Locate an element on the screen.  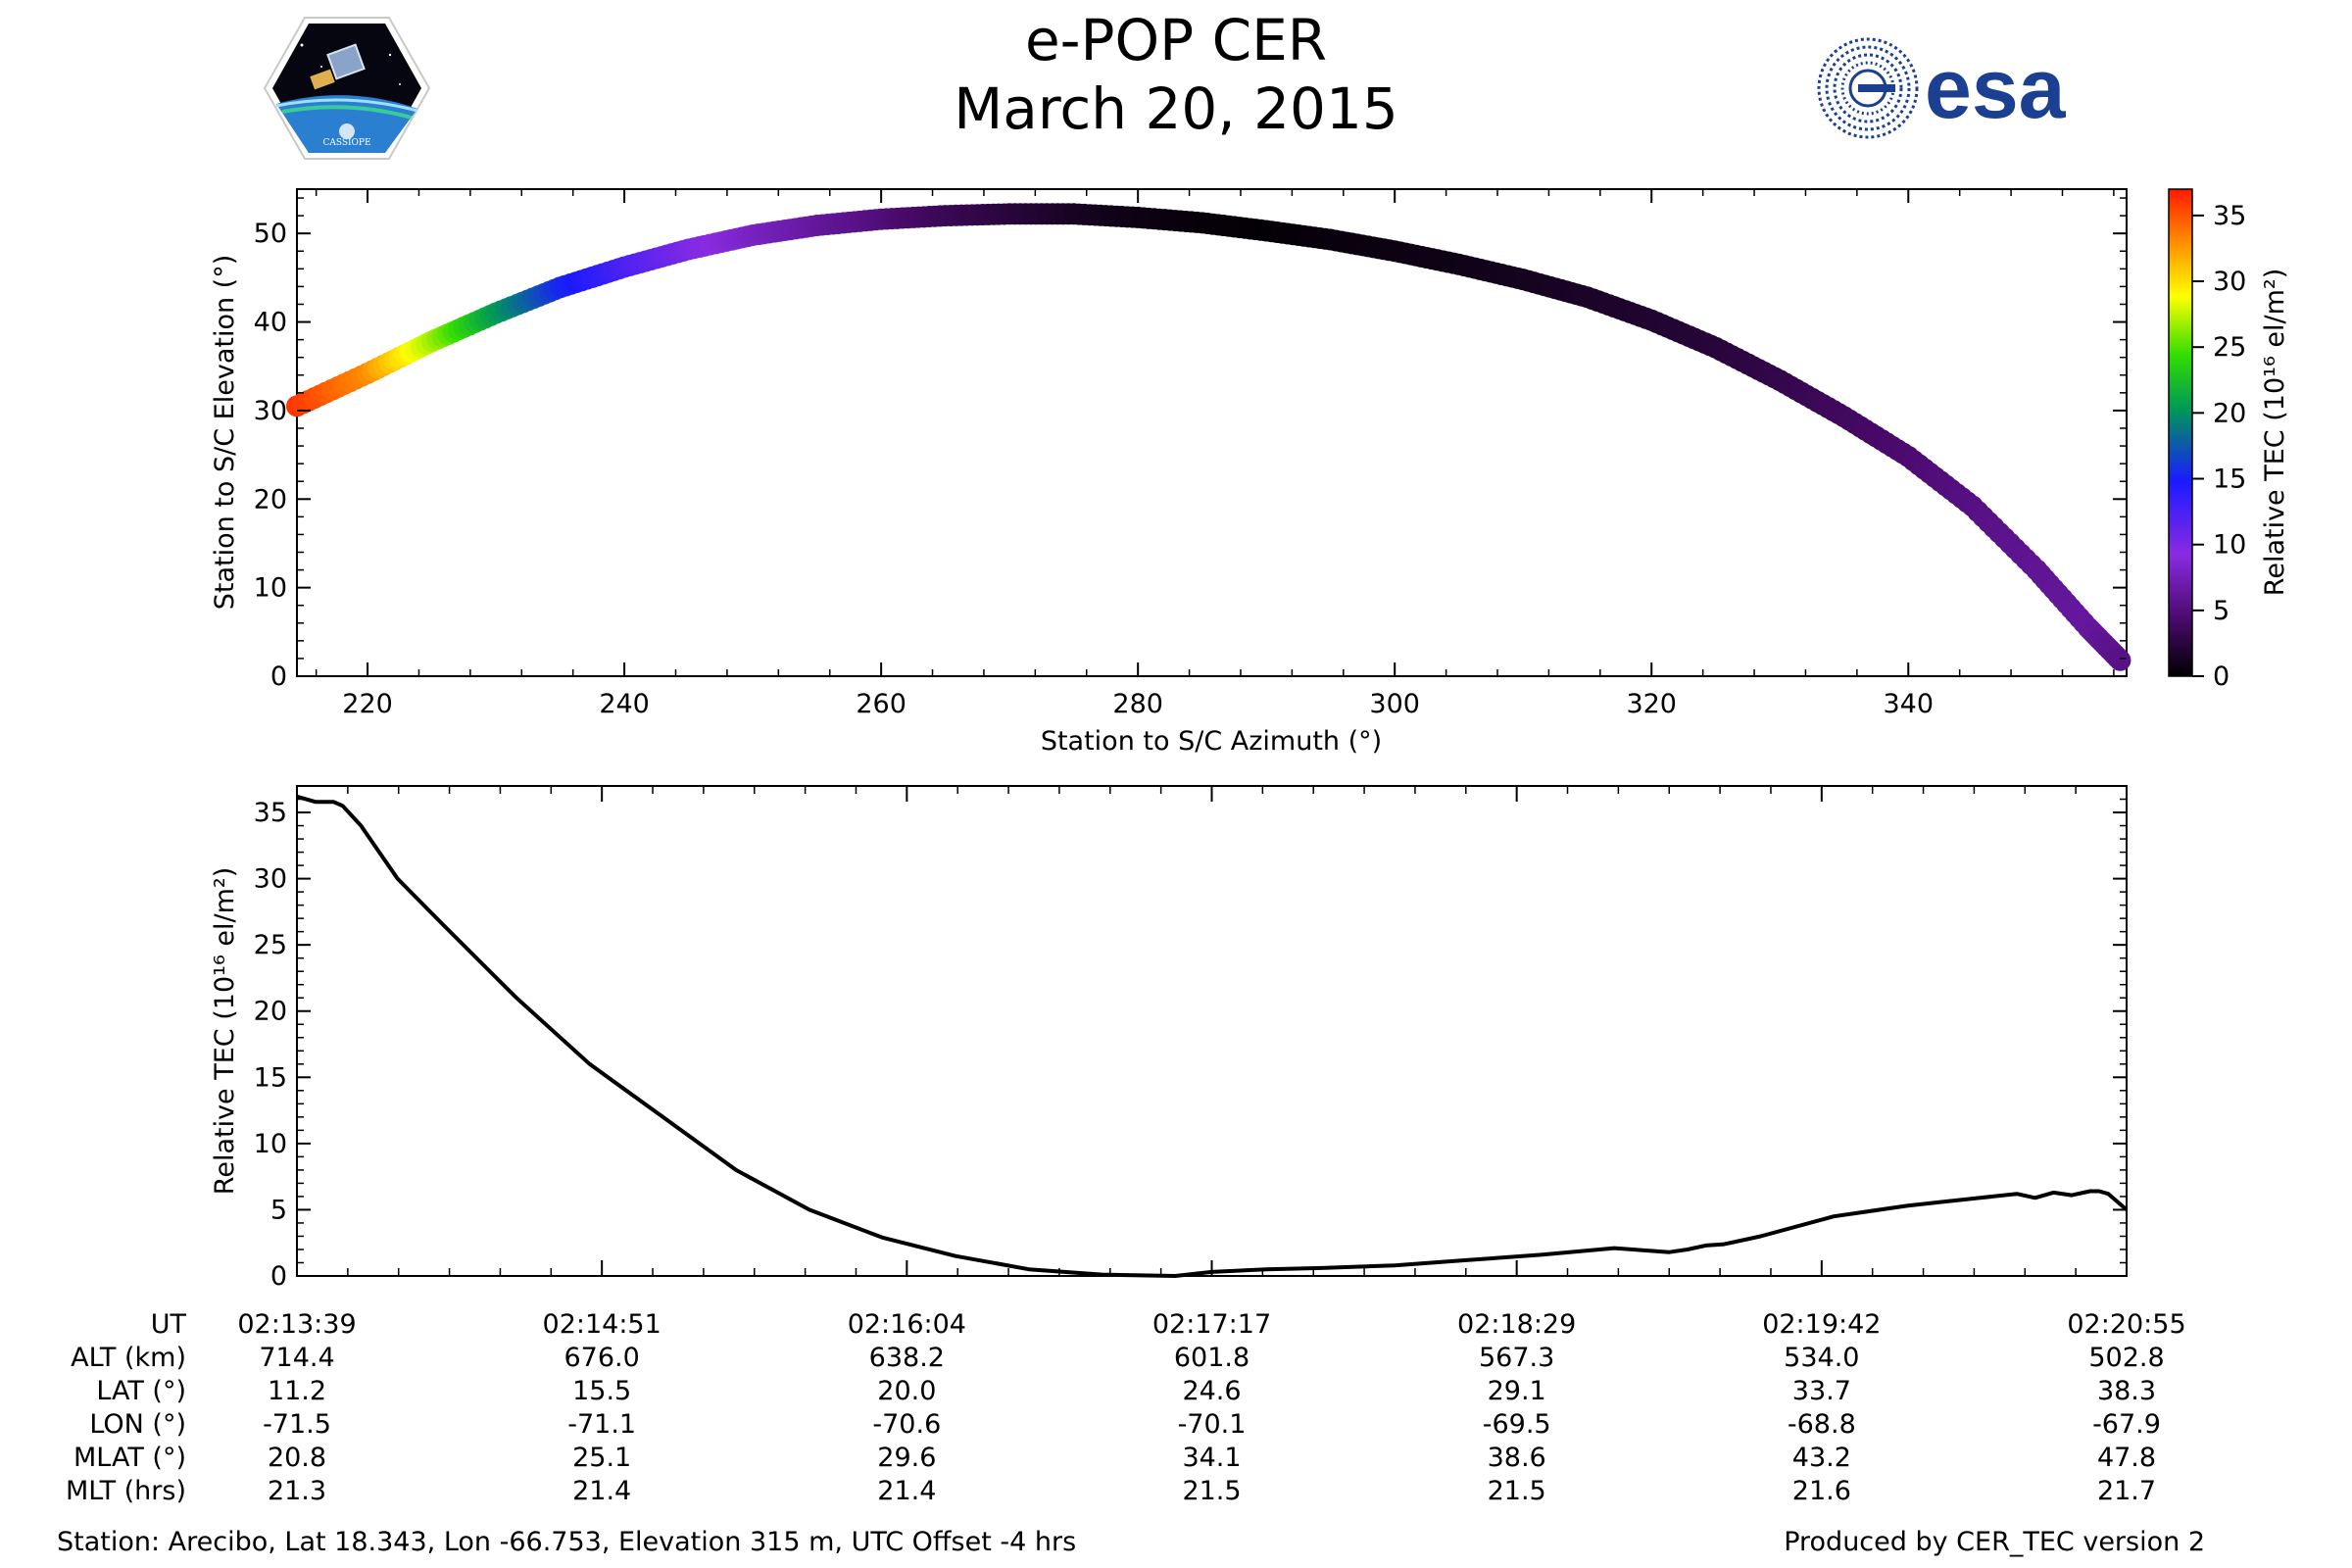
ephemeris-value: 33.7 is located at coordinates (1821, 1391).